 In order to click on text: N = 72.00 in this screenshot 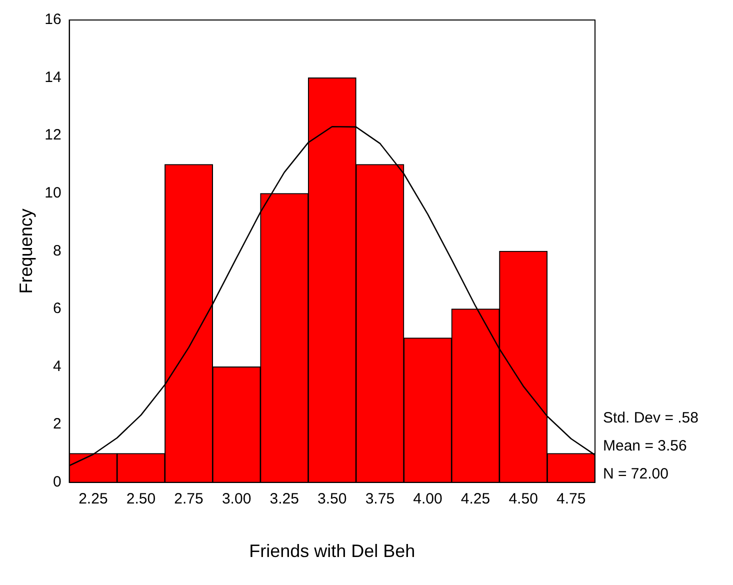, I will do `click(635, 474)`.